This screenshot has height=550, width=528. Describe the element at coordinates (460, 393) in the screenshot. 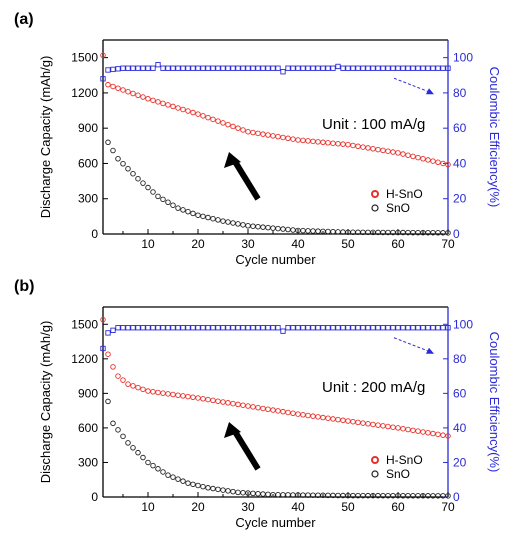

I see `y-right-tick-label: 60` at that location.